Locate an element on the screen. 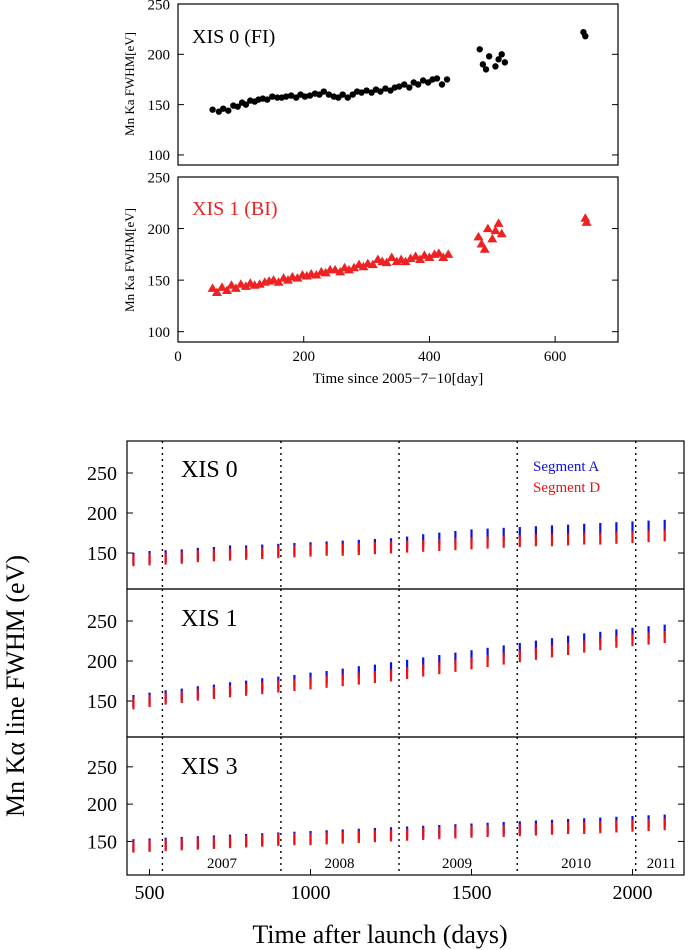 The image size is (697, 950). year-label: 2009 is located at coordinates (457, 864).